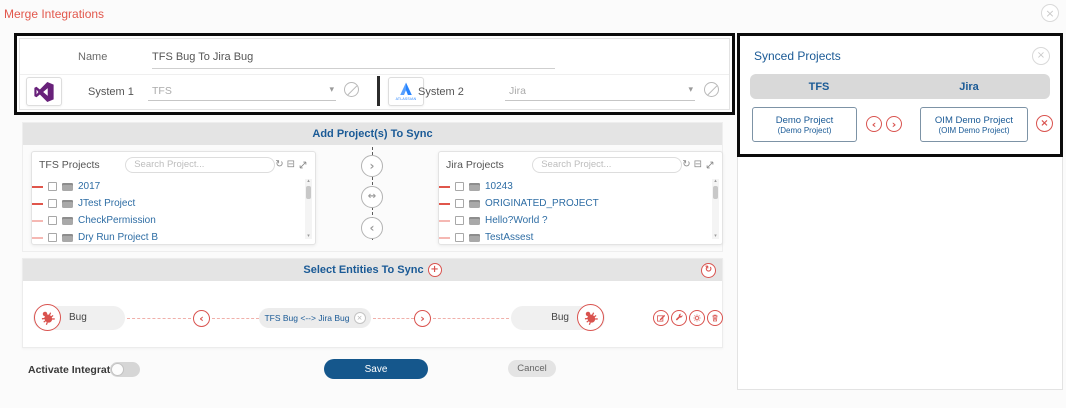 The height and width of the screenshot is (408, 1066). Describe the element at coordinates (117, 369) in the screenshot. I see `toggle-knob` at that location.